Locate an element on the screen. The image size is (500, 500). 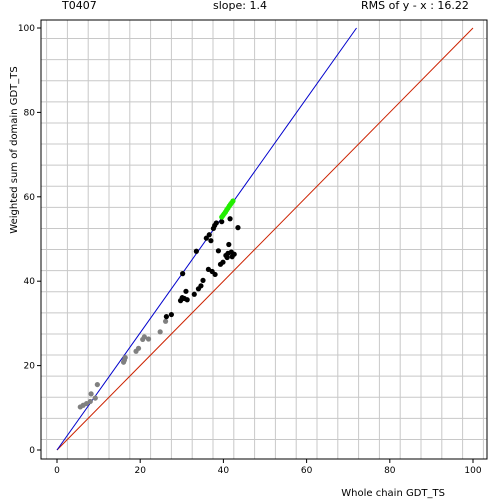
rms-label: RMS of y - x : 16.22 is located at coordinates (415, 6).